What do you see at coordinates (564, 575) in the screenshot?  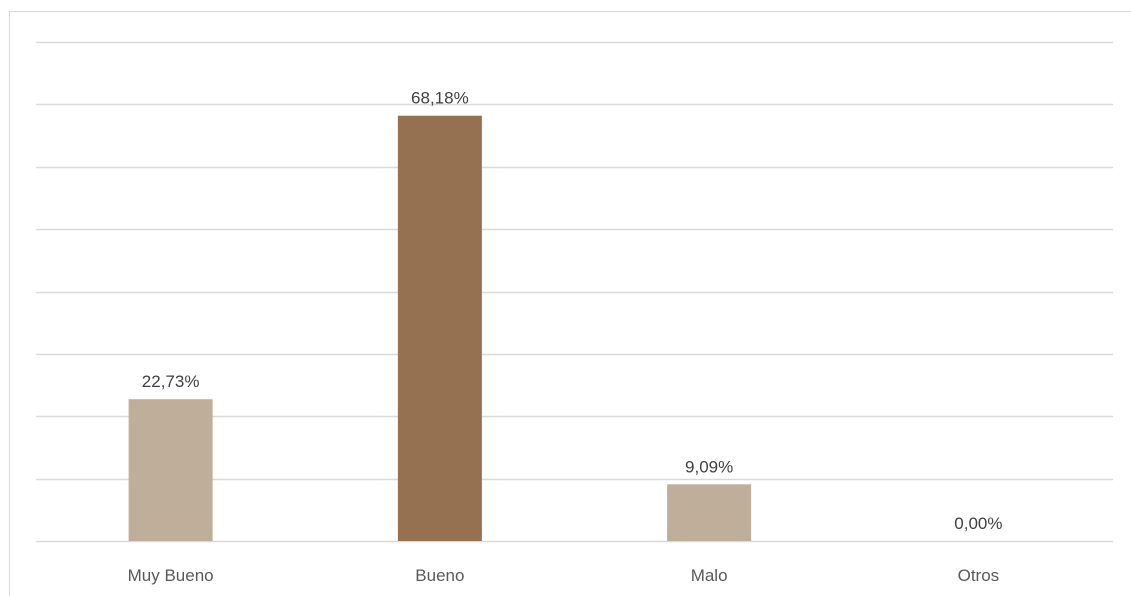 I see `x-axis-tick-labels: Muy Bueno Bueno Malo Otros` at bounding box center [564, 575].